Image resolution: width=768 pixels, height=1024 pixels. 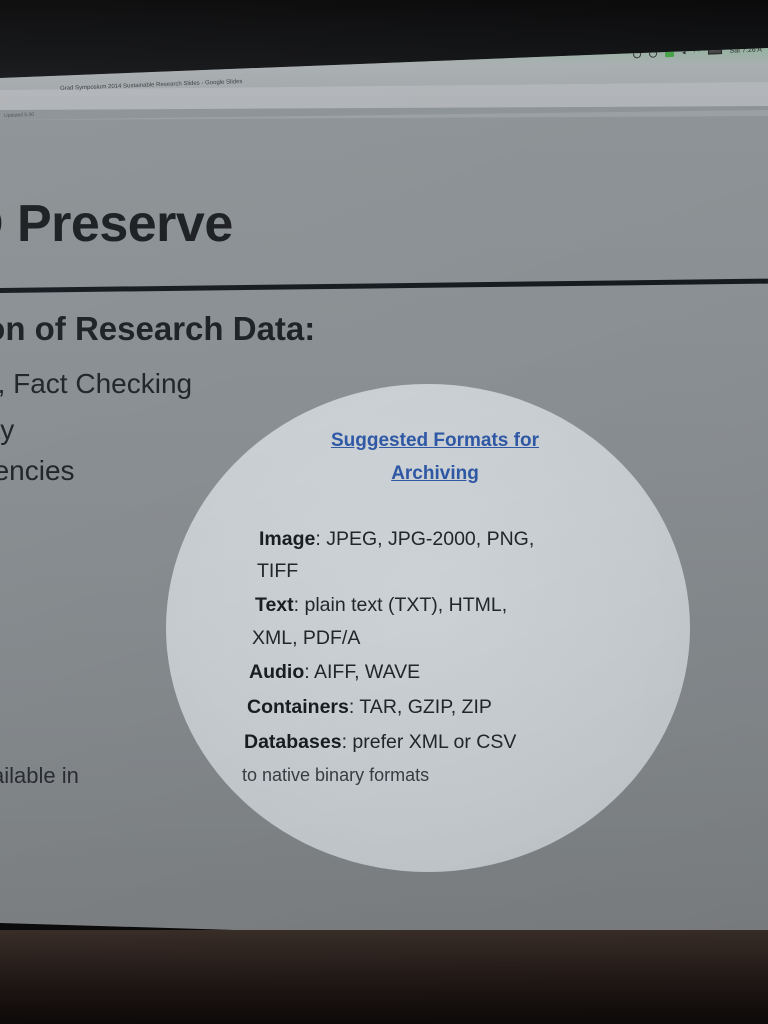 I want to click on format-label: Containers, so click(x=298, y=707).